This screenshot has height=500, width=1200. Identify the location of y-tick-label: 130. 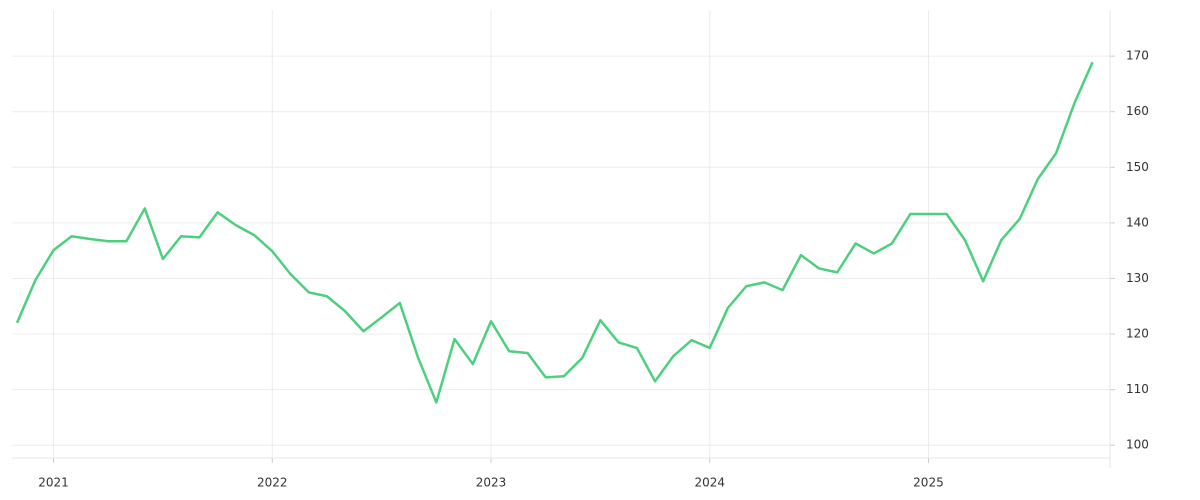
(1137, 278).